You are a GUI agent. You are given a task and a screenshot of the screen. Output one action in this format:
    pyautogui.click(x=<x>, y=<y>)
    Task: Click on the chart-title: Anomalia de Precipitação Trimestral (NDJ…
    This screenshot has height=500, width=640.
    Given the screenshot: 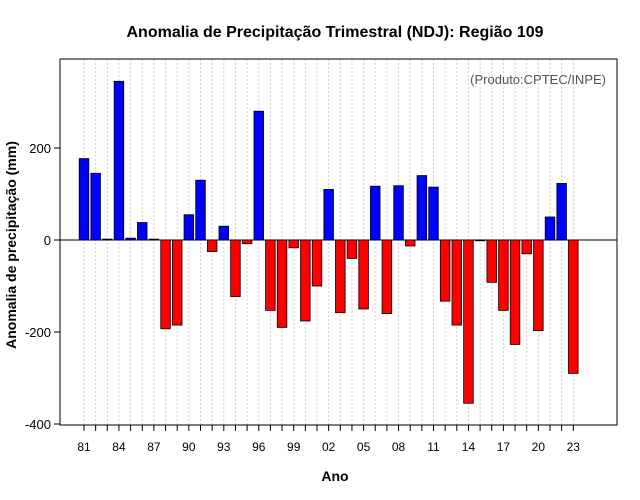 What is the action you would take?
    pyautogui.click(x=334, y=32)
    